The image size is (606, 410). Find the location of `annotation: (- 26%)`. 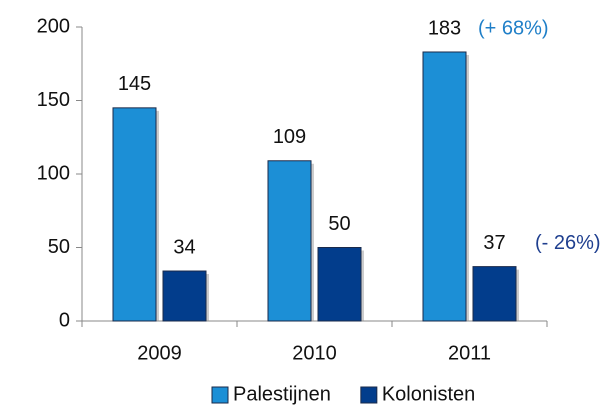

annotation: (- 26%) is located at coordinates (568, 243).